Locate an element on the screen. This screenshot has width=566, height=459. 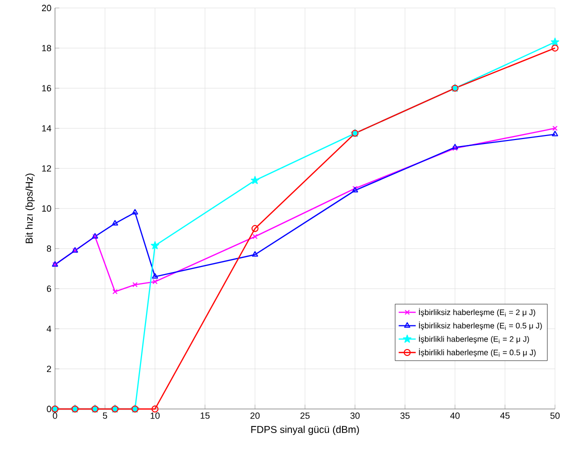
x-tick-label: 35 is located at coordinates (405, 415).